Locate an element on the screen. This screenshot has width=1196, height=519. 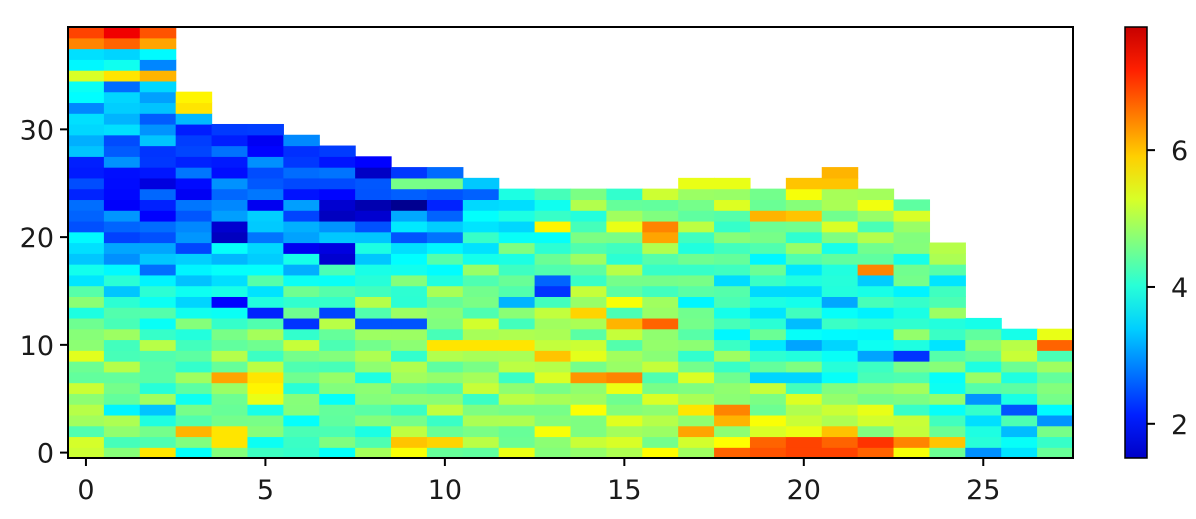
y-axis: 0 10 20 30 is located at coordinates (44, 292).